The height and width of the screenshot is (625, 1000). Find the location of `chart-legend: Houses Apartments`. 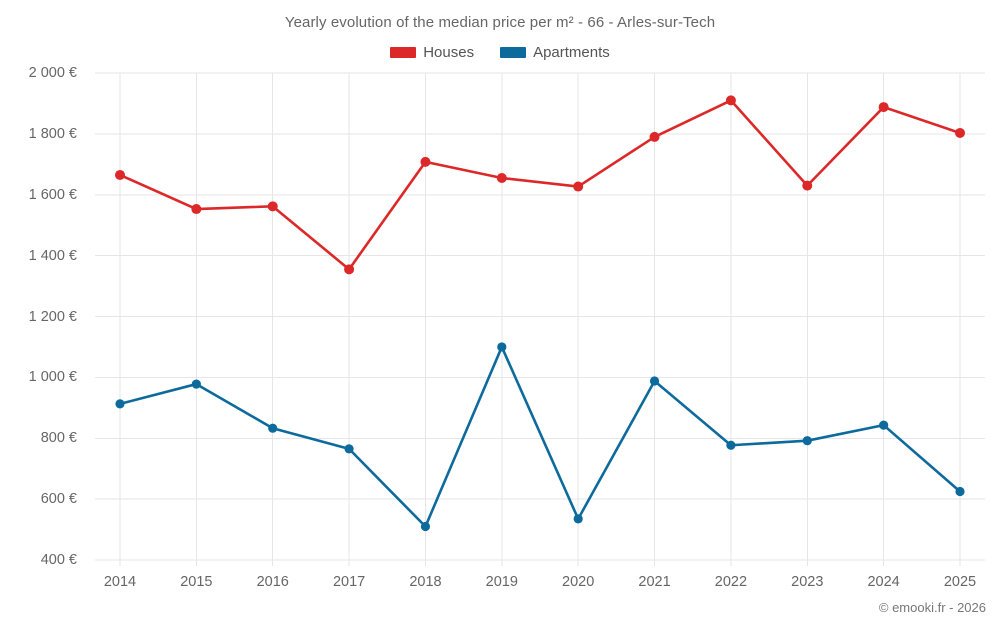

chart-legend: Houses Apartments is located at coordinates (500, 52).